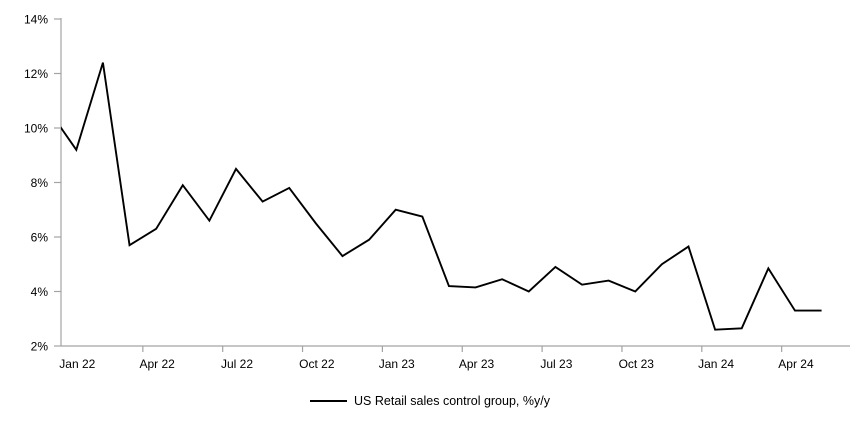 Image resolution: width=852 pixels, height=423 pixels. Describe the element at coordinates (40, 292) in the screenshot. I see `y-tick-label: 4%` at that location.